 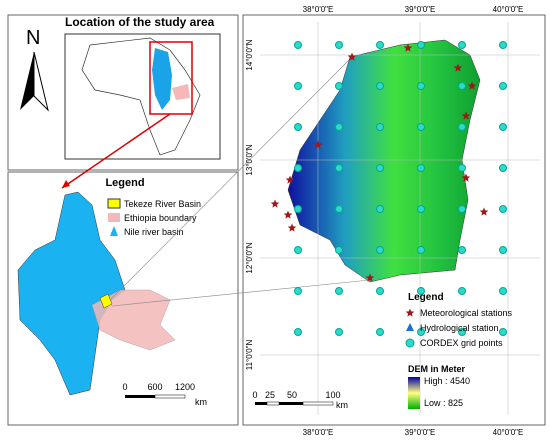 I want to click on tekeze-basin, so click(x=106, y=301).